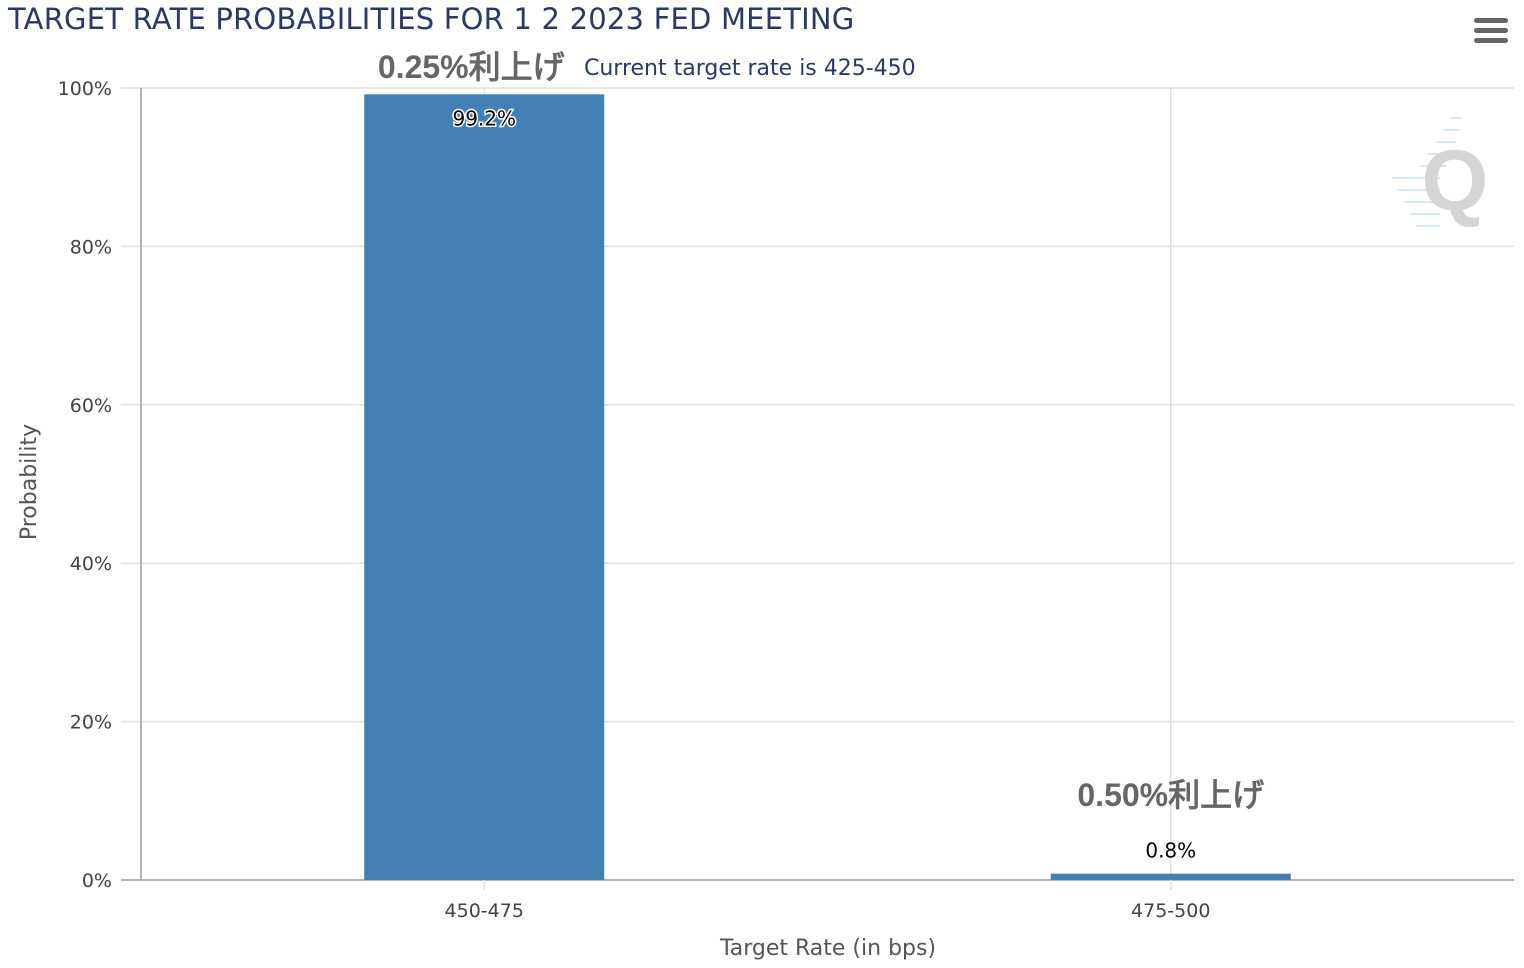  What do you see at coordinates (29, 482) in the screenshot?
I see `y-axis-title: Probability` at bounding box center [29, 482].